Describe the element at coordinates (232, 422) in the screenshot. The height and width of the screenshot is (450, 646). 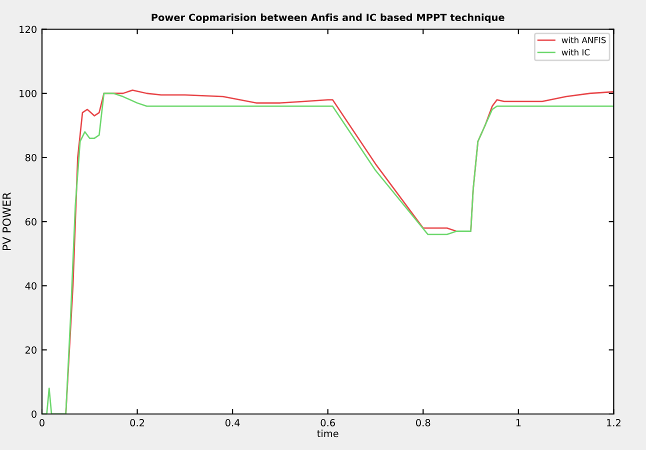
I see `x-tick-label: 0.4` at that location.